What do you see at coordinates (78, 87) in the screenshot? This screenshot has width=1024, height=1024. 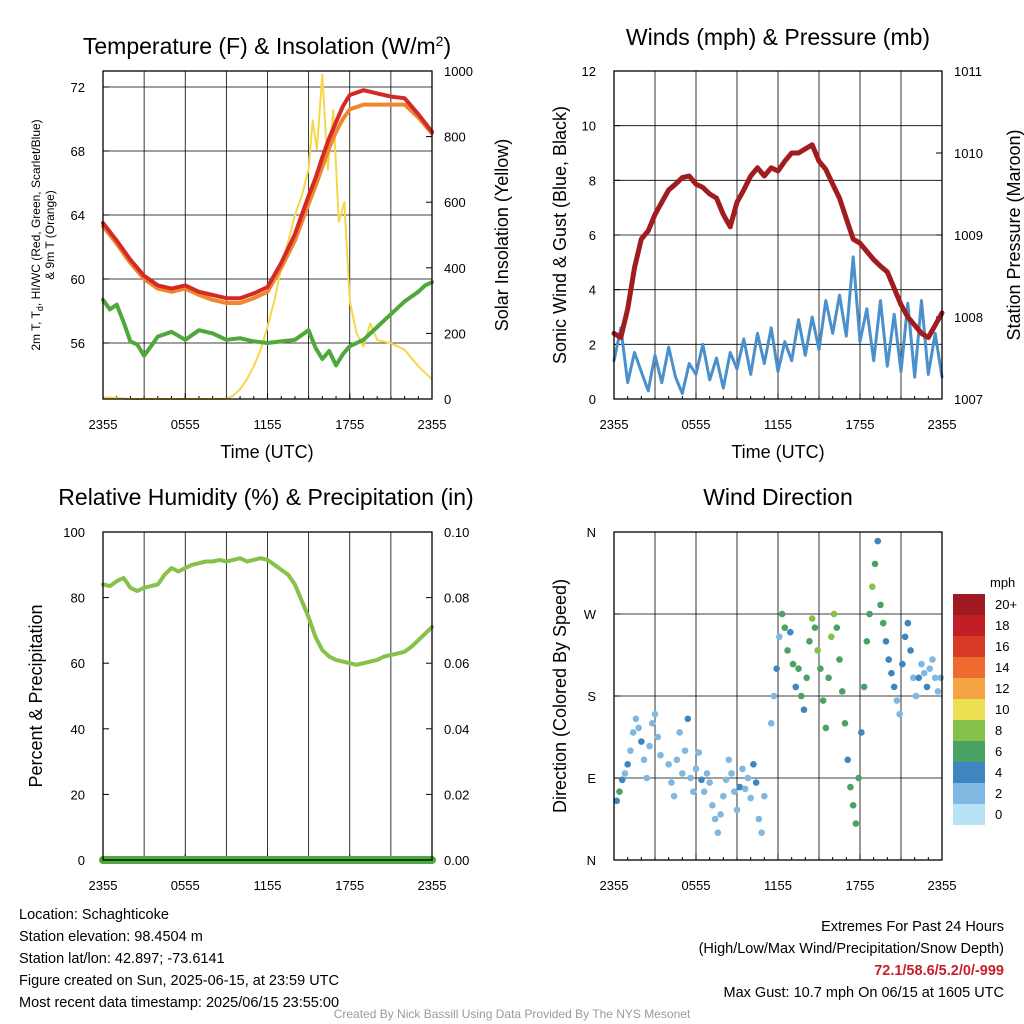 I see `y-tick-label: 72` at bounding box center [78, 87].